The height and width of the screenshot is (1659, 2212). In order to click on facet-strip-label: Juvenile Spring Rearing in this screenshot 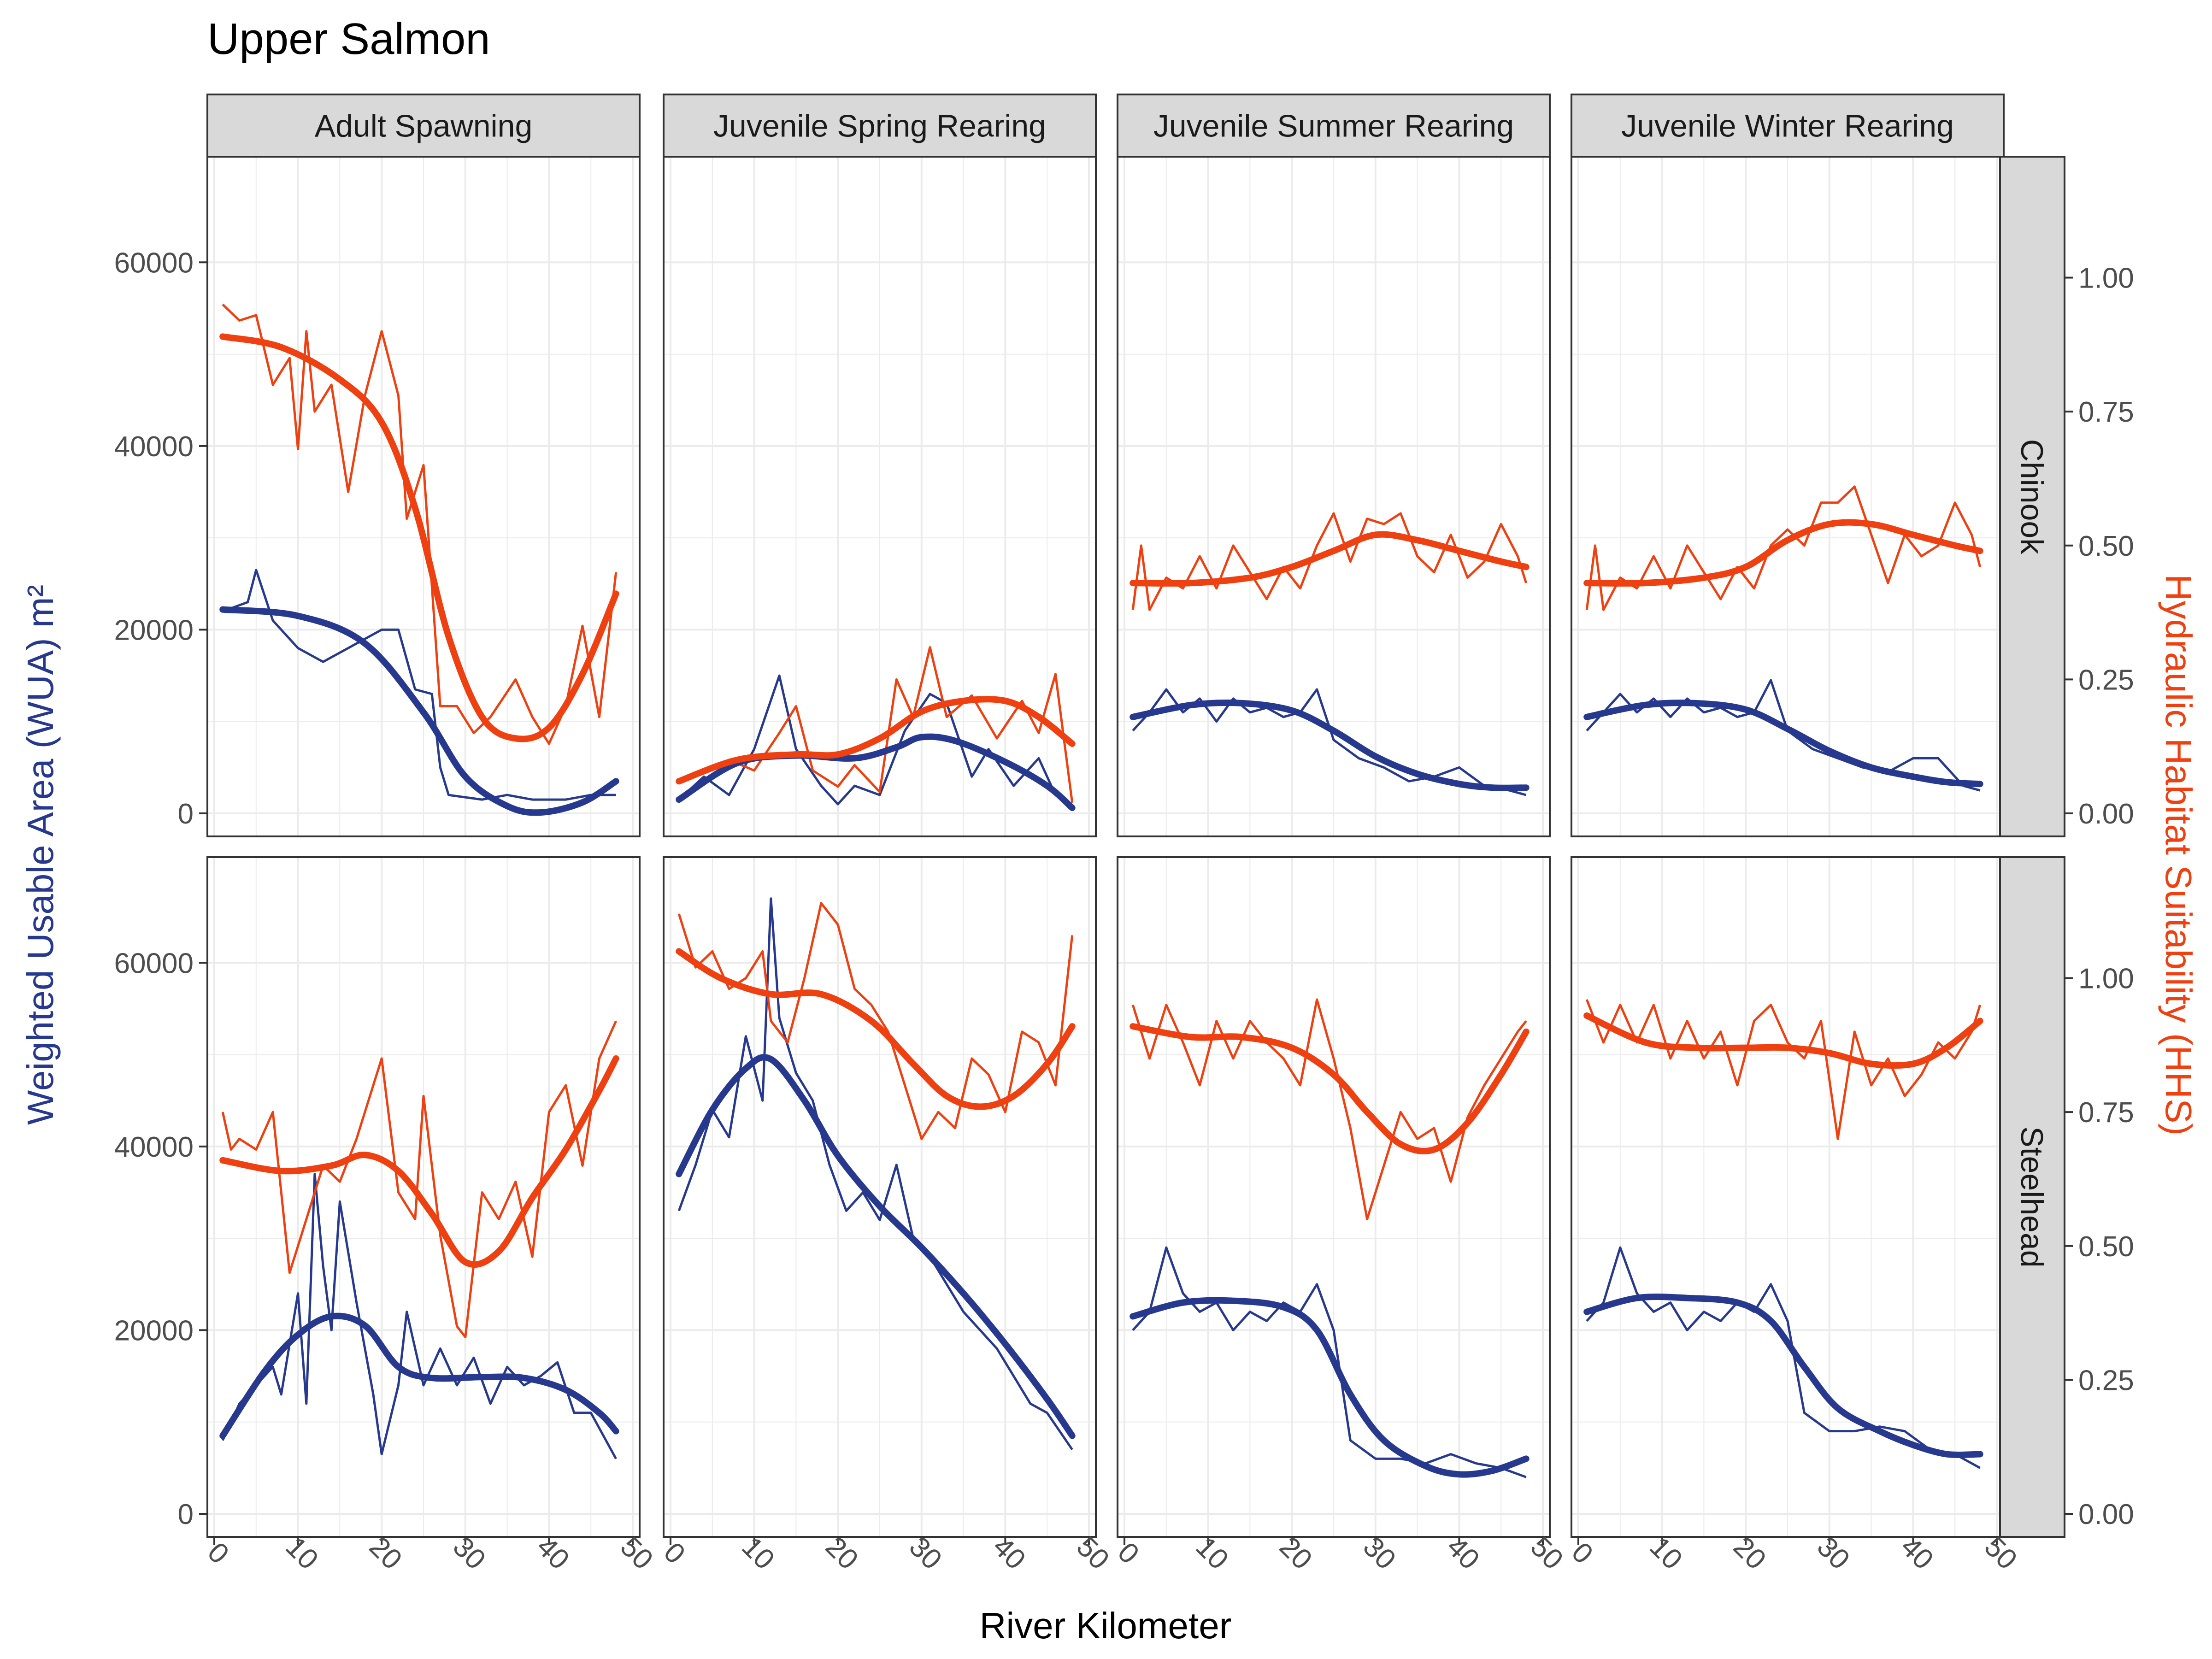, I will do `click(879, 126)`.